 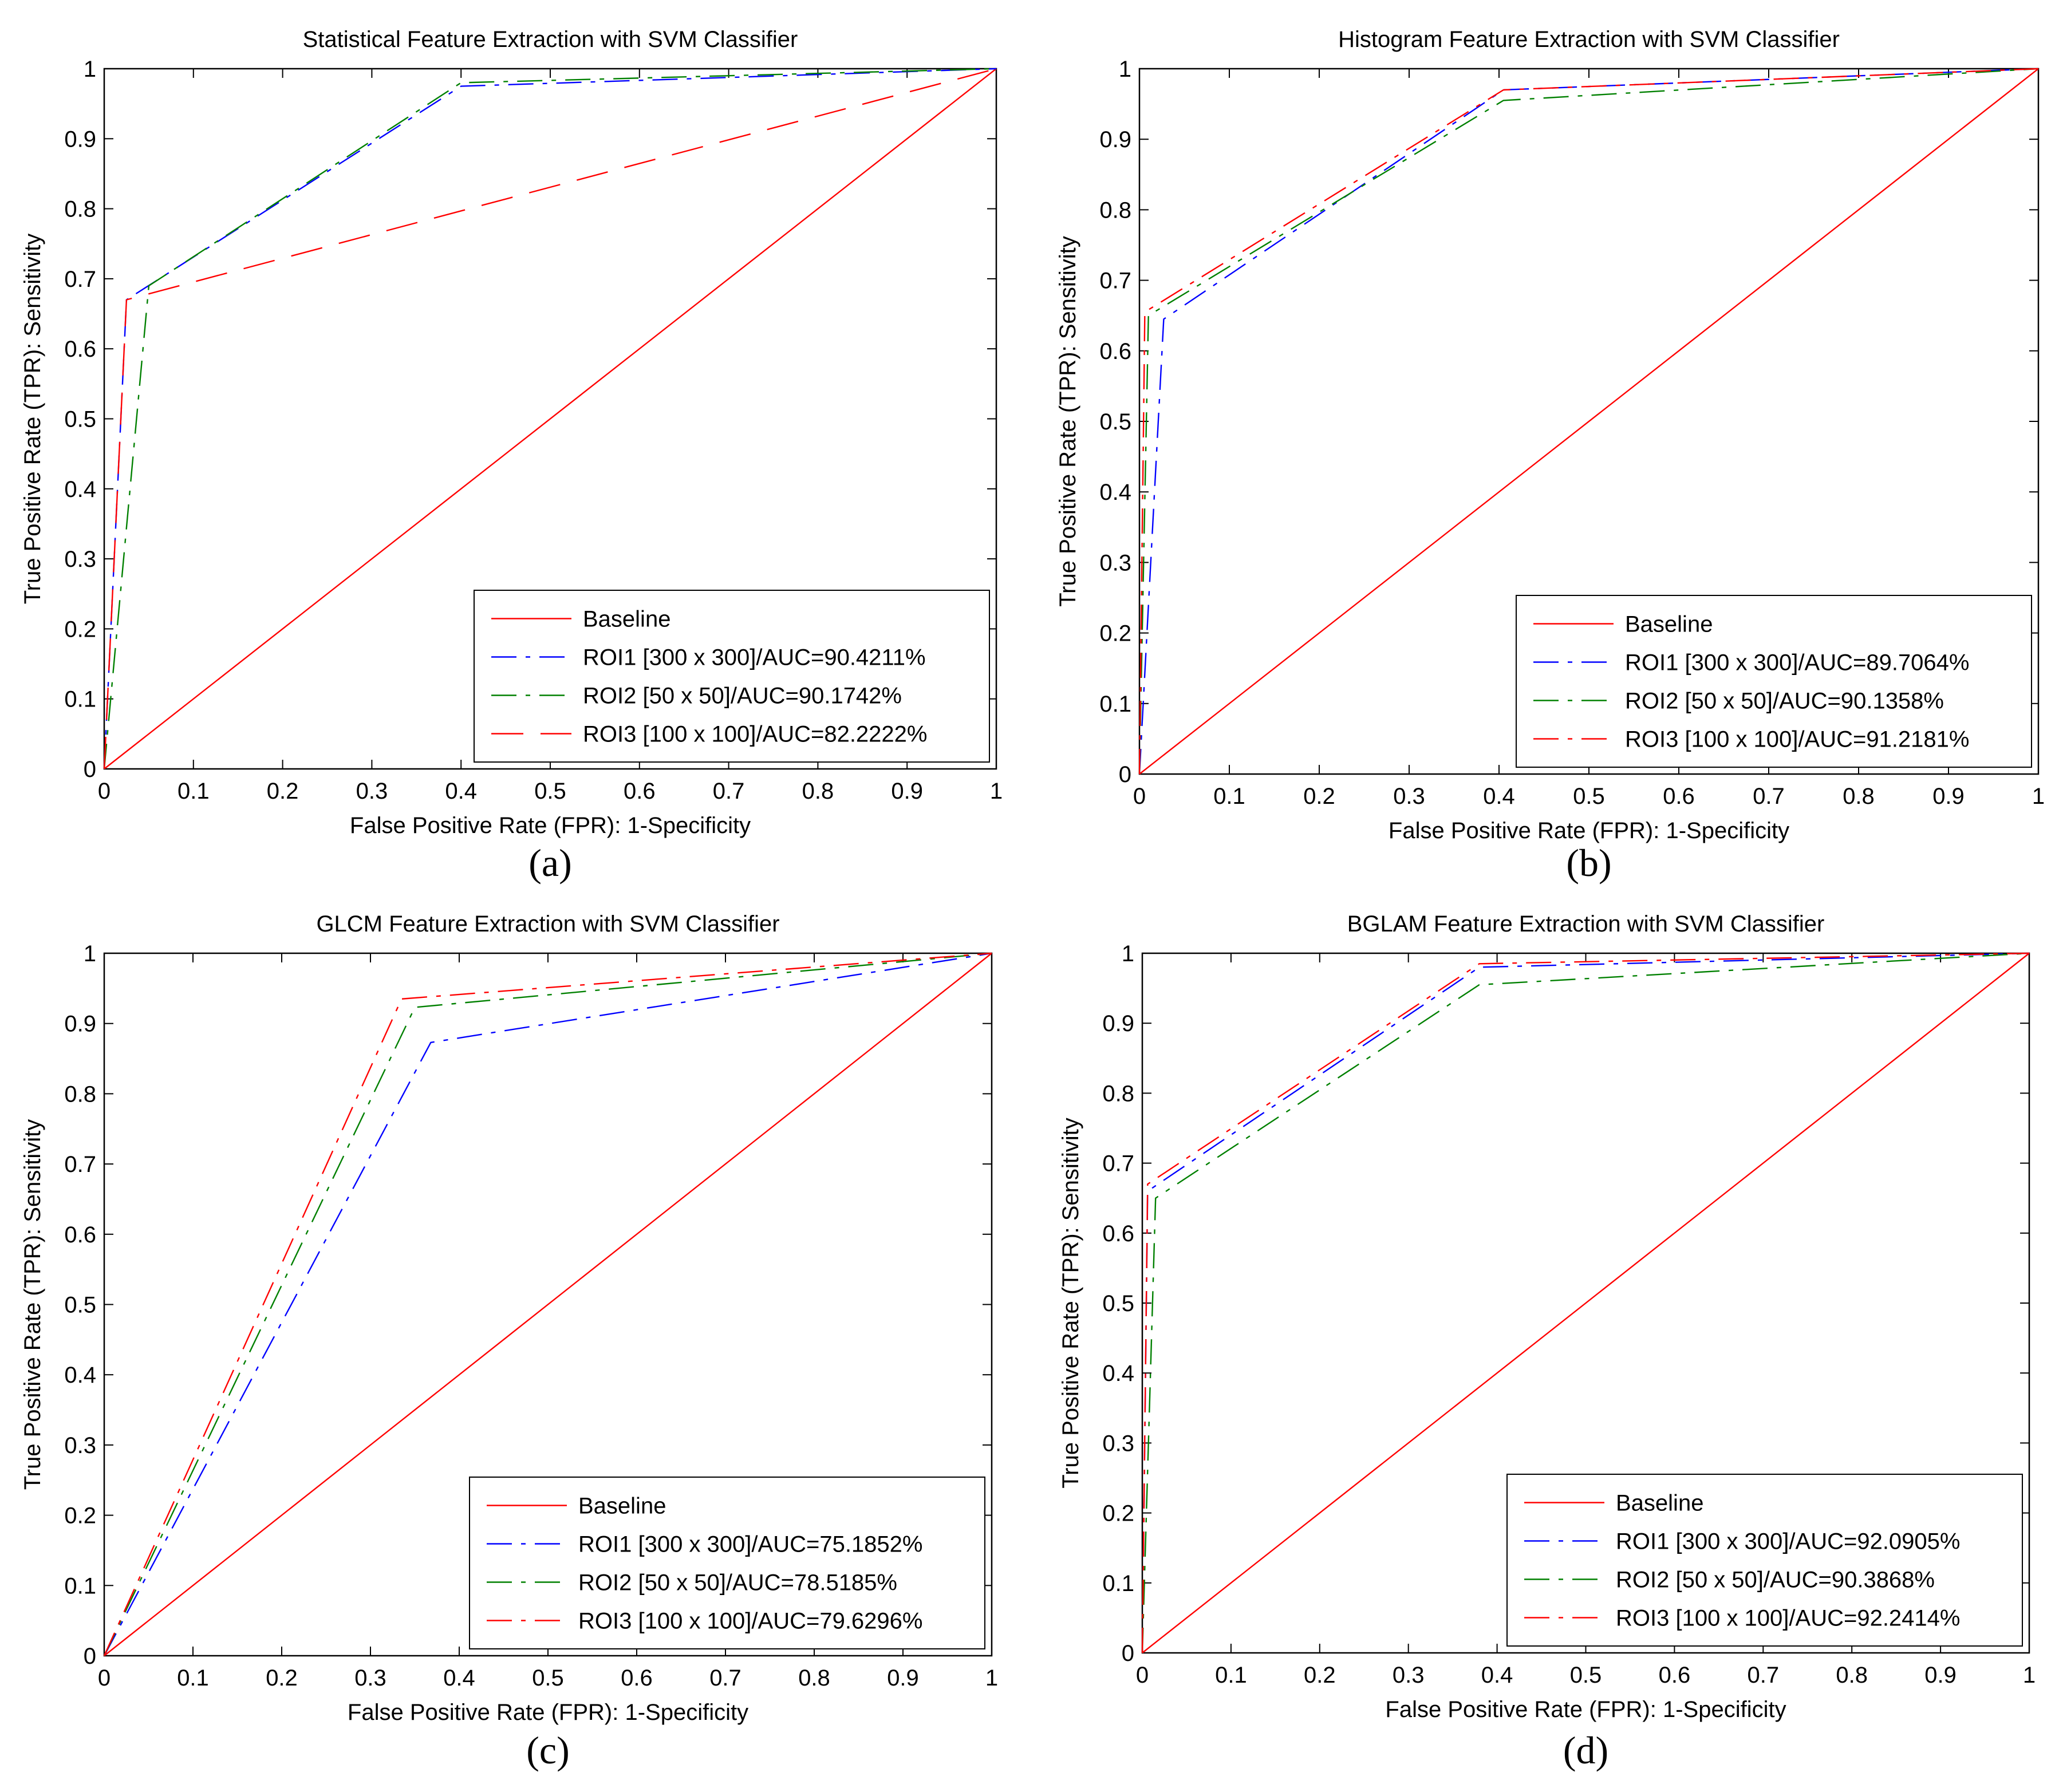 What do you see at coordinates (1797, 740) in the screenshot?
I see `legend-entry-label: ROI3 [100 x 100]/AUC=91.2181%` at bounding box center [1797, 740].